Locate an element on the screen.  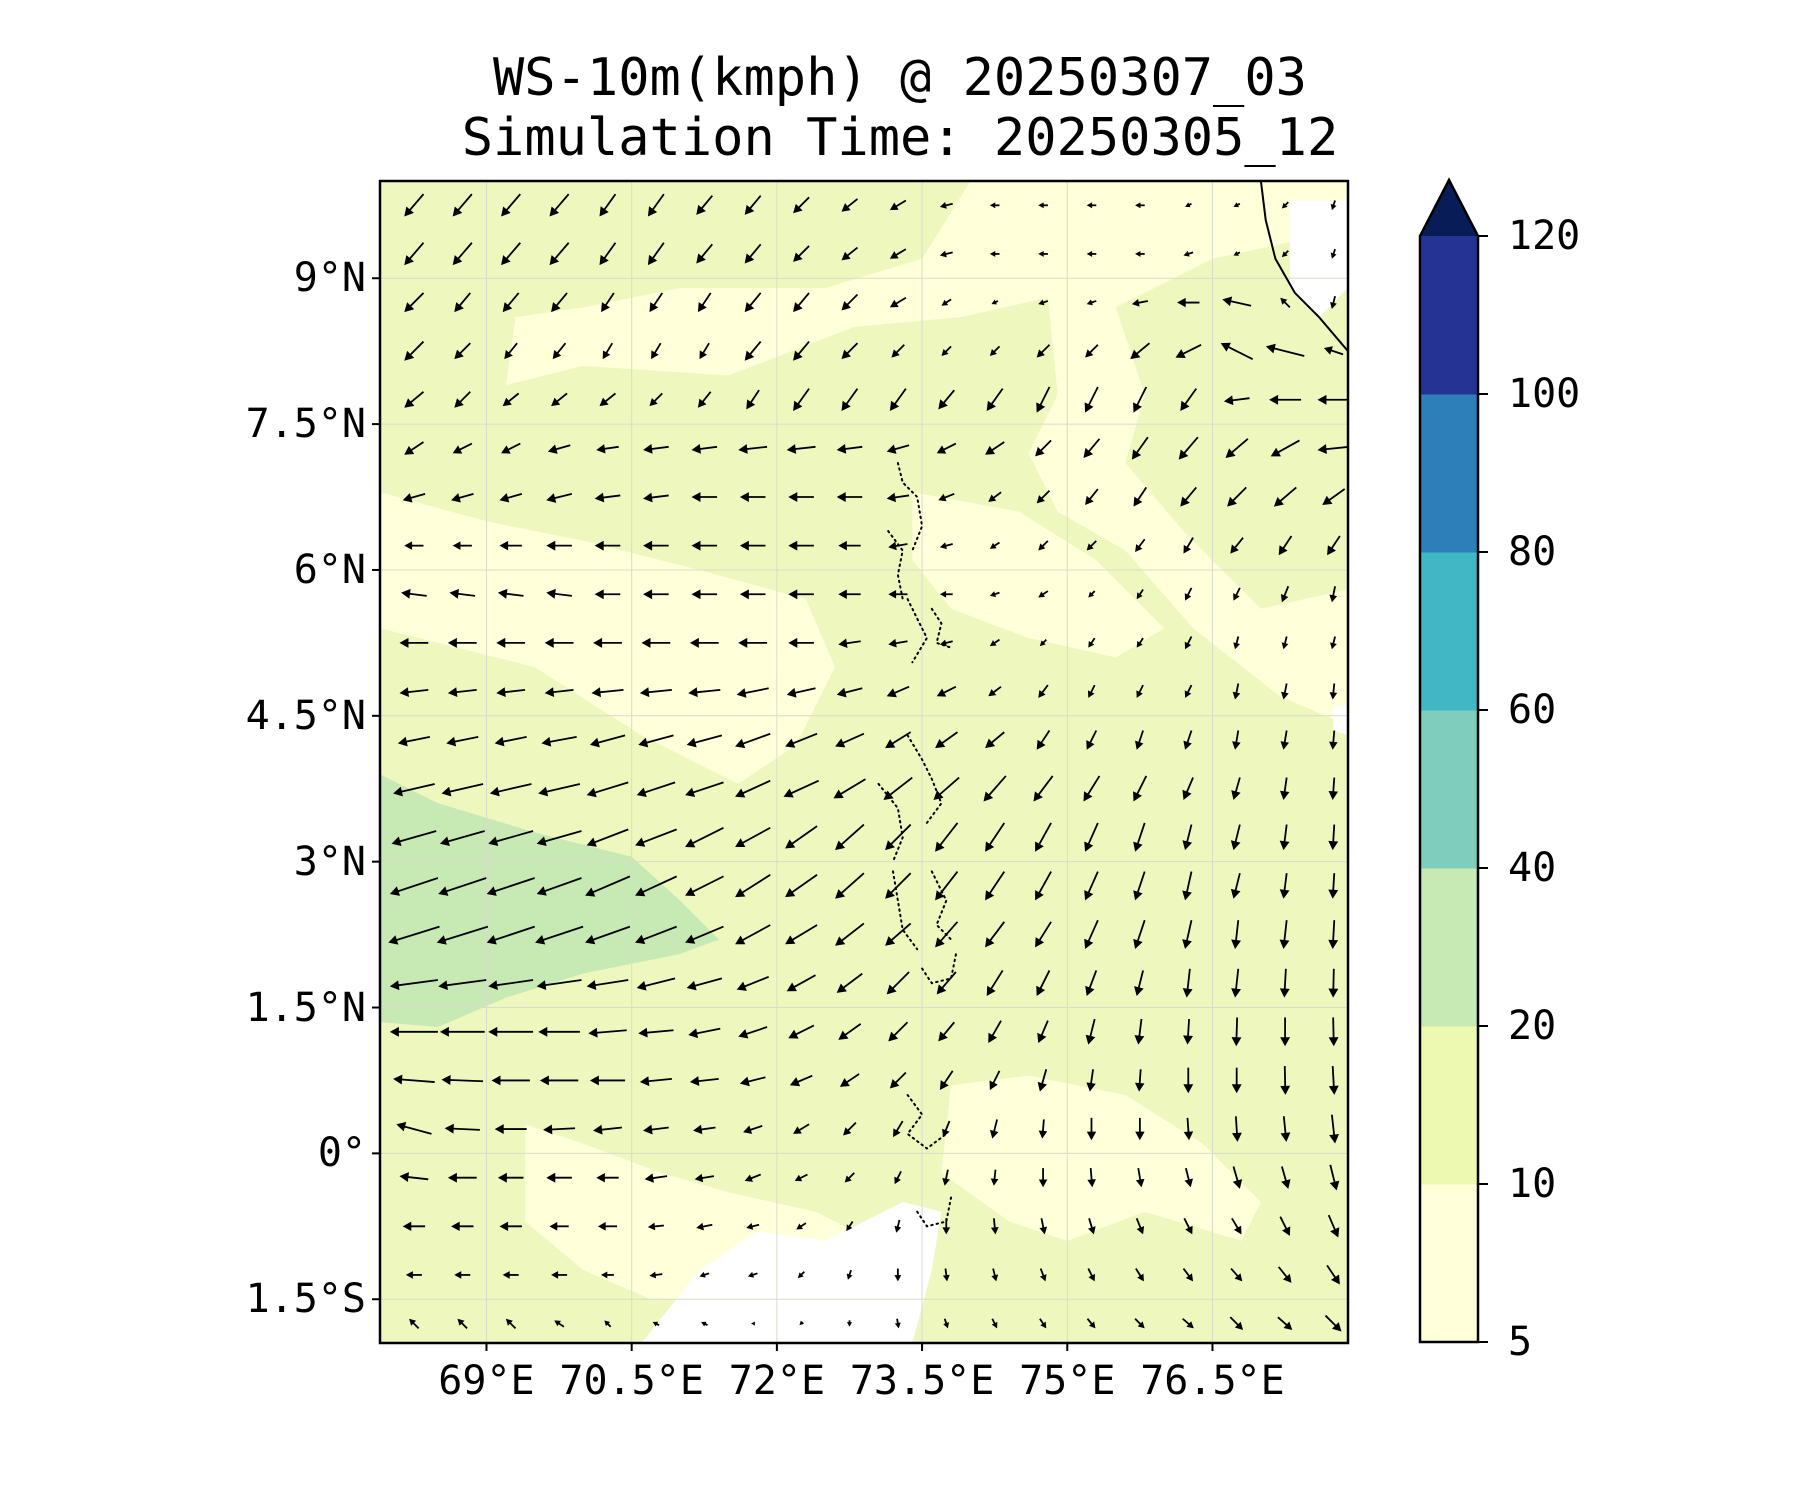
colorbar-extend-arrow is located at coordinates (1449, 208).